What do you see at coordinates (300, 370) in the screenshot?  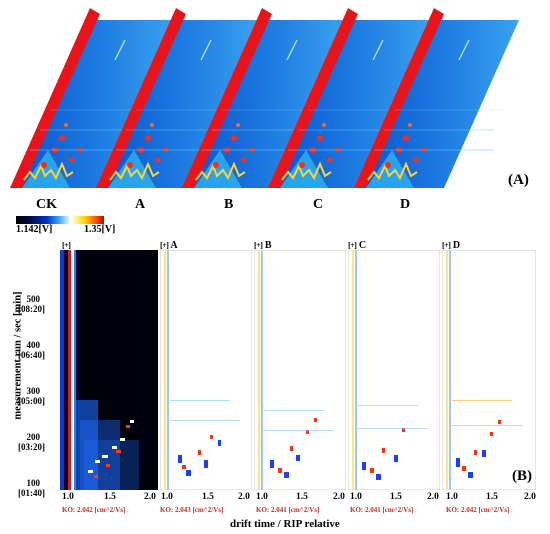 I see `subplot-b` at bounding box center [300, 370].